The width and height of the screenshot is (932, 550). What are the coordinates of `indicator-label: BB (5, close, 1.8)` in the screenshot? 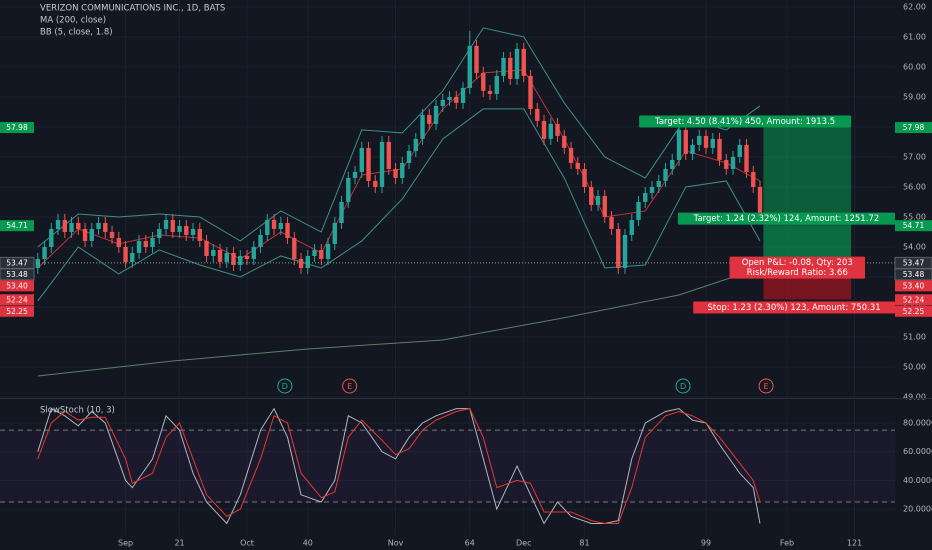 It's located at (76, 33).